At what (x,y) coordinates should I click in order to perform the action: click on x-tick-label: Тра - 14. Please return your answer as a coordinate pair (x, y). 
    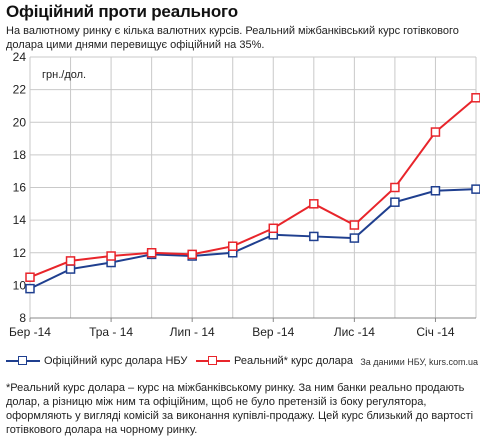
    Looking at the image, I should click on (111, 332).